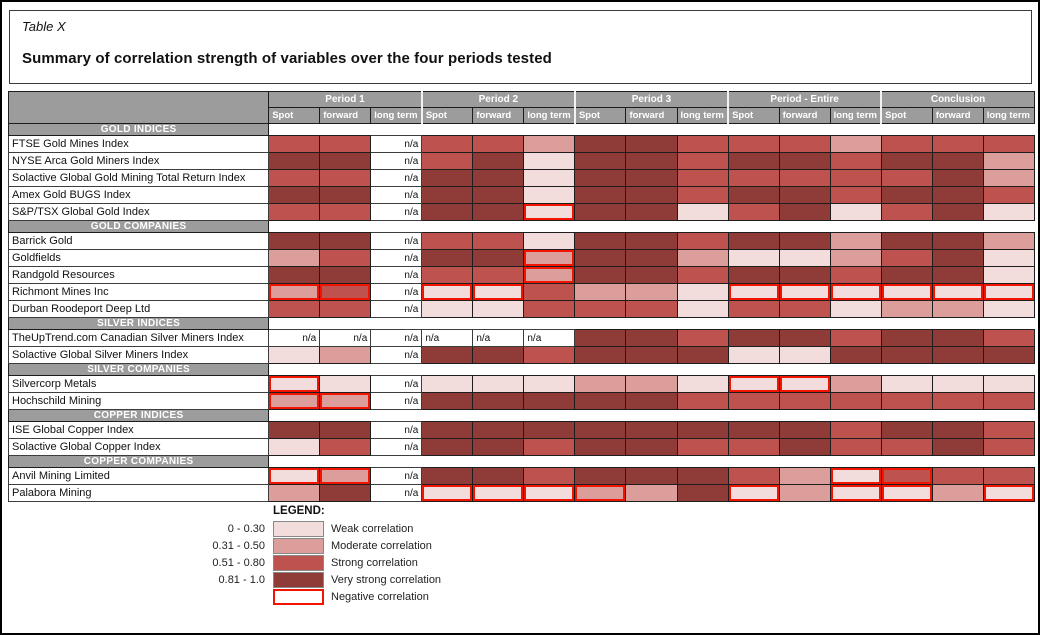  I want to click on period-group-header: Period - Entire, so click(804, 99).